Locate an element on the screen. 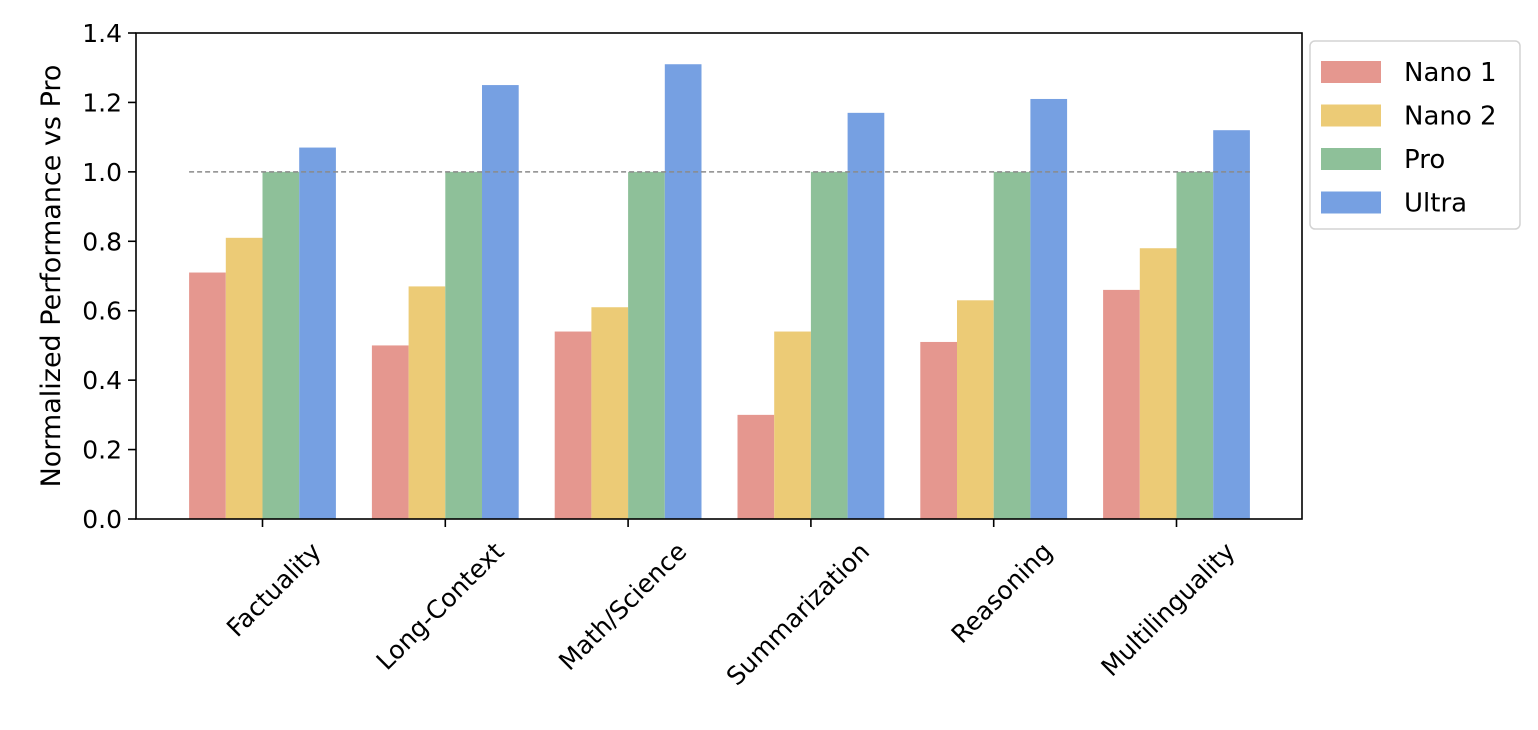 This screenshot has height=730, width=1538. legend-label: Nano 1 is located at coordinates (1450, 73).